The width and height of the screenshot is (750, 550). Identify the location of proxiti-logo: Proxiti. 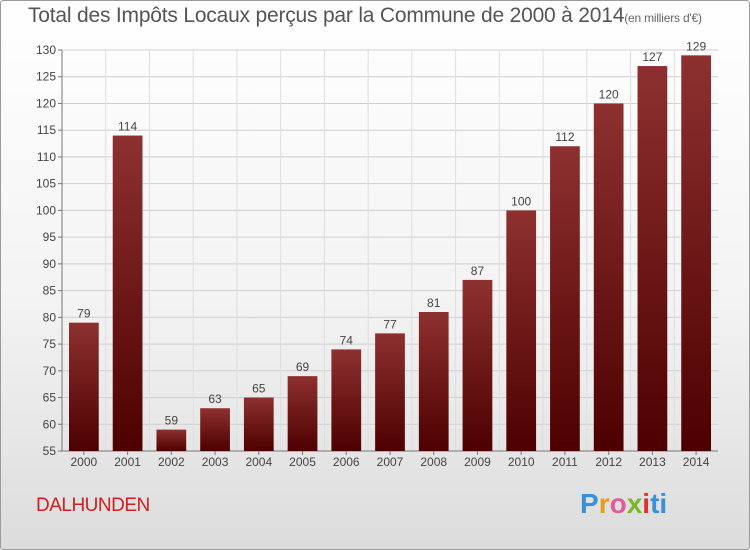
(623, 504).